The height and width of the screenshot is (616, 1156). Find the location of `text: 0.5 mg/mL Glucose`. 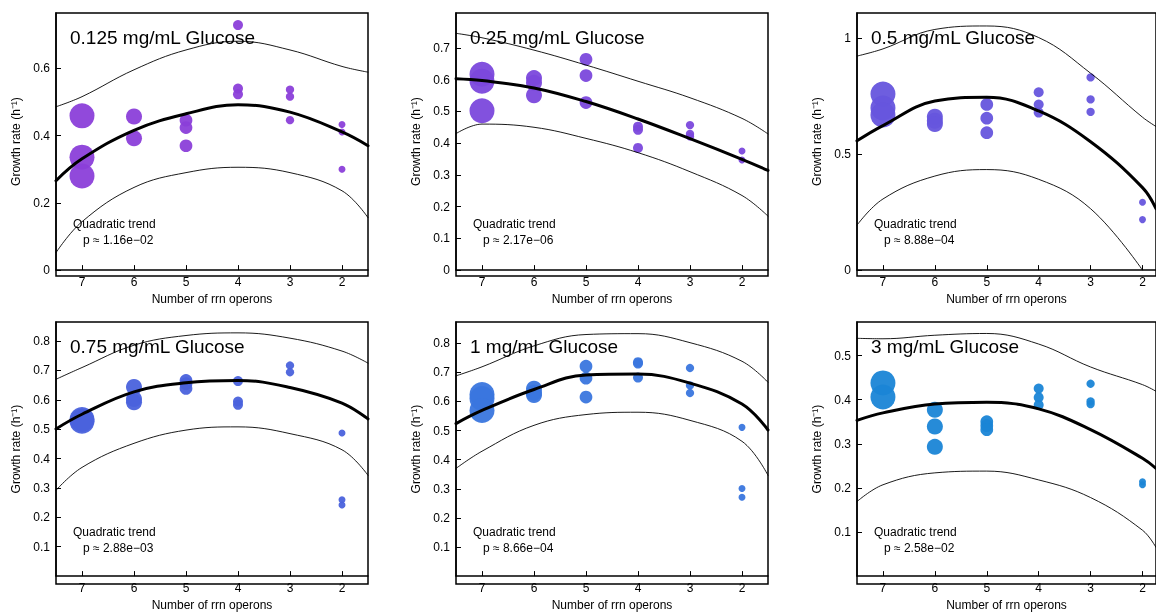

text: 0.5 mg/mL Glucose is located at coordinates (953, 37).